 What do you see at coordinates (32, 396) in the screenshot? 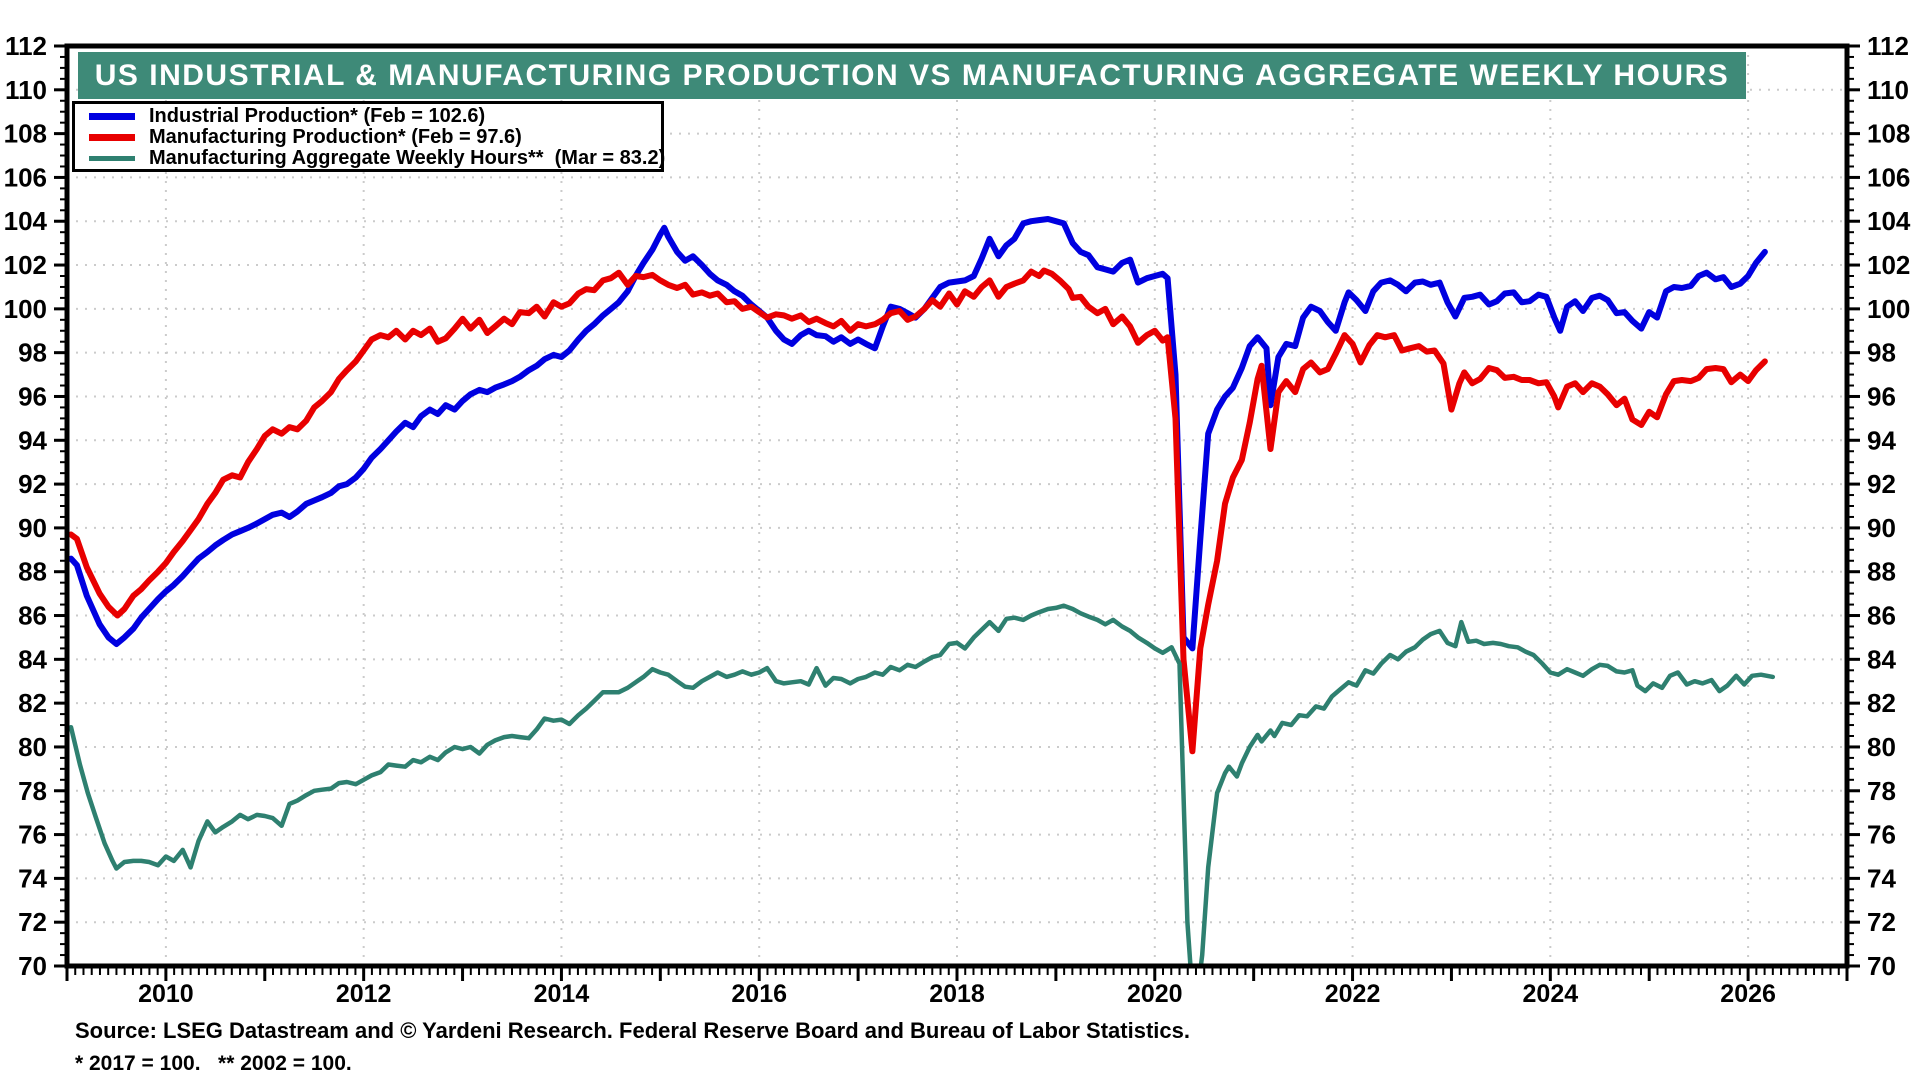
I see `y-axis-label-left: 96` at bounding box center [32, 396].